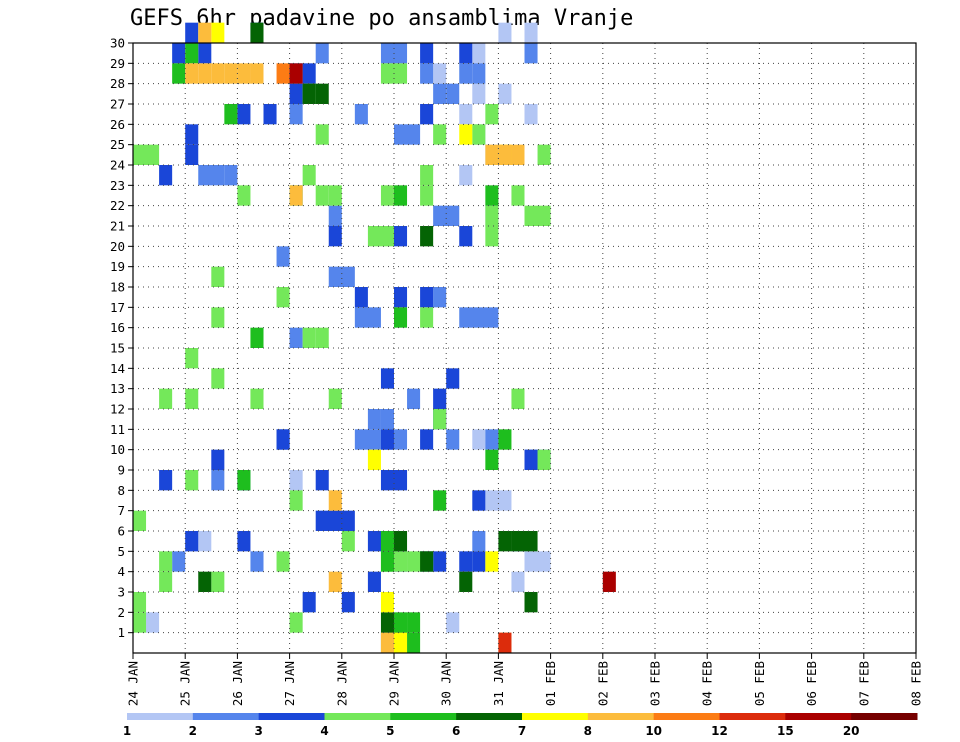  I want to click on y-tick-label: 26, so click(117, 124).